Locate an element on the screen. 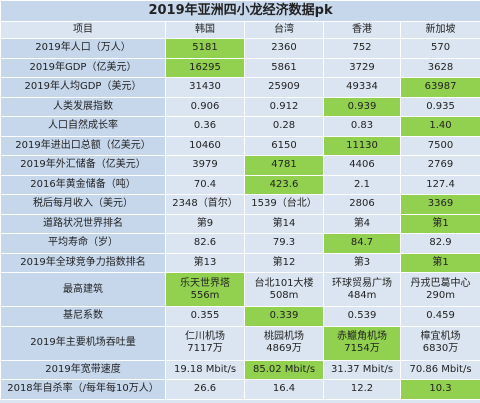  cell: 第13 is located at coordinates (205, 262).